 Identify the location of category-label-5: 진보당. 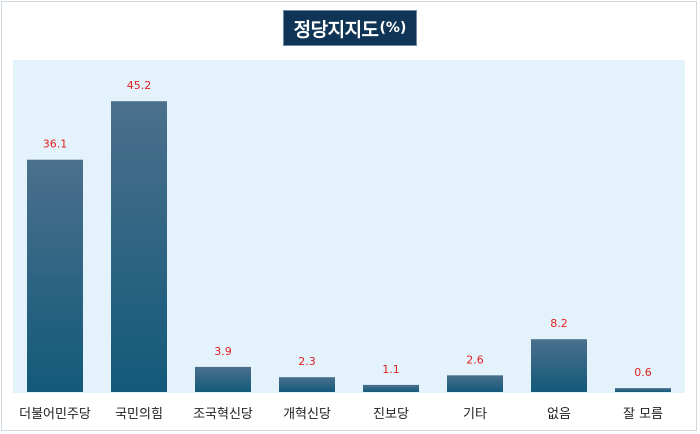
(391, 414).